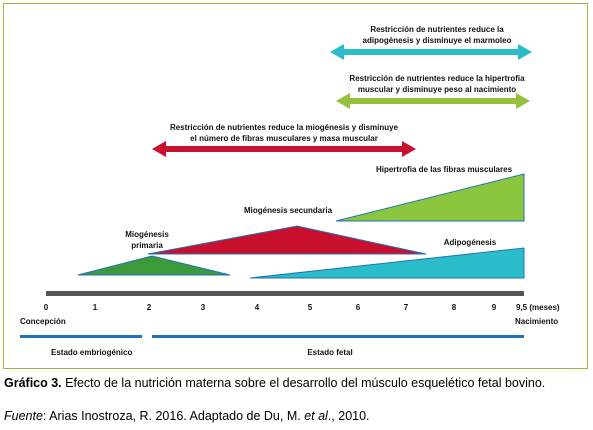  Describe the element at coordinates (536, 321) in the screenshot. I see `birth-label: Nacimiento` at that location.